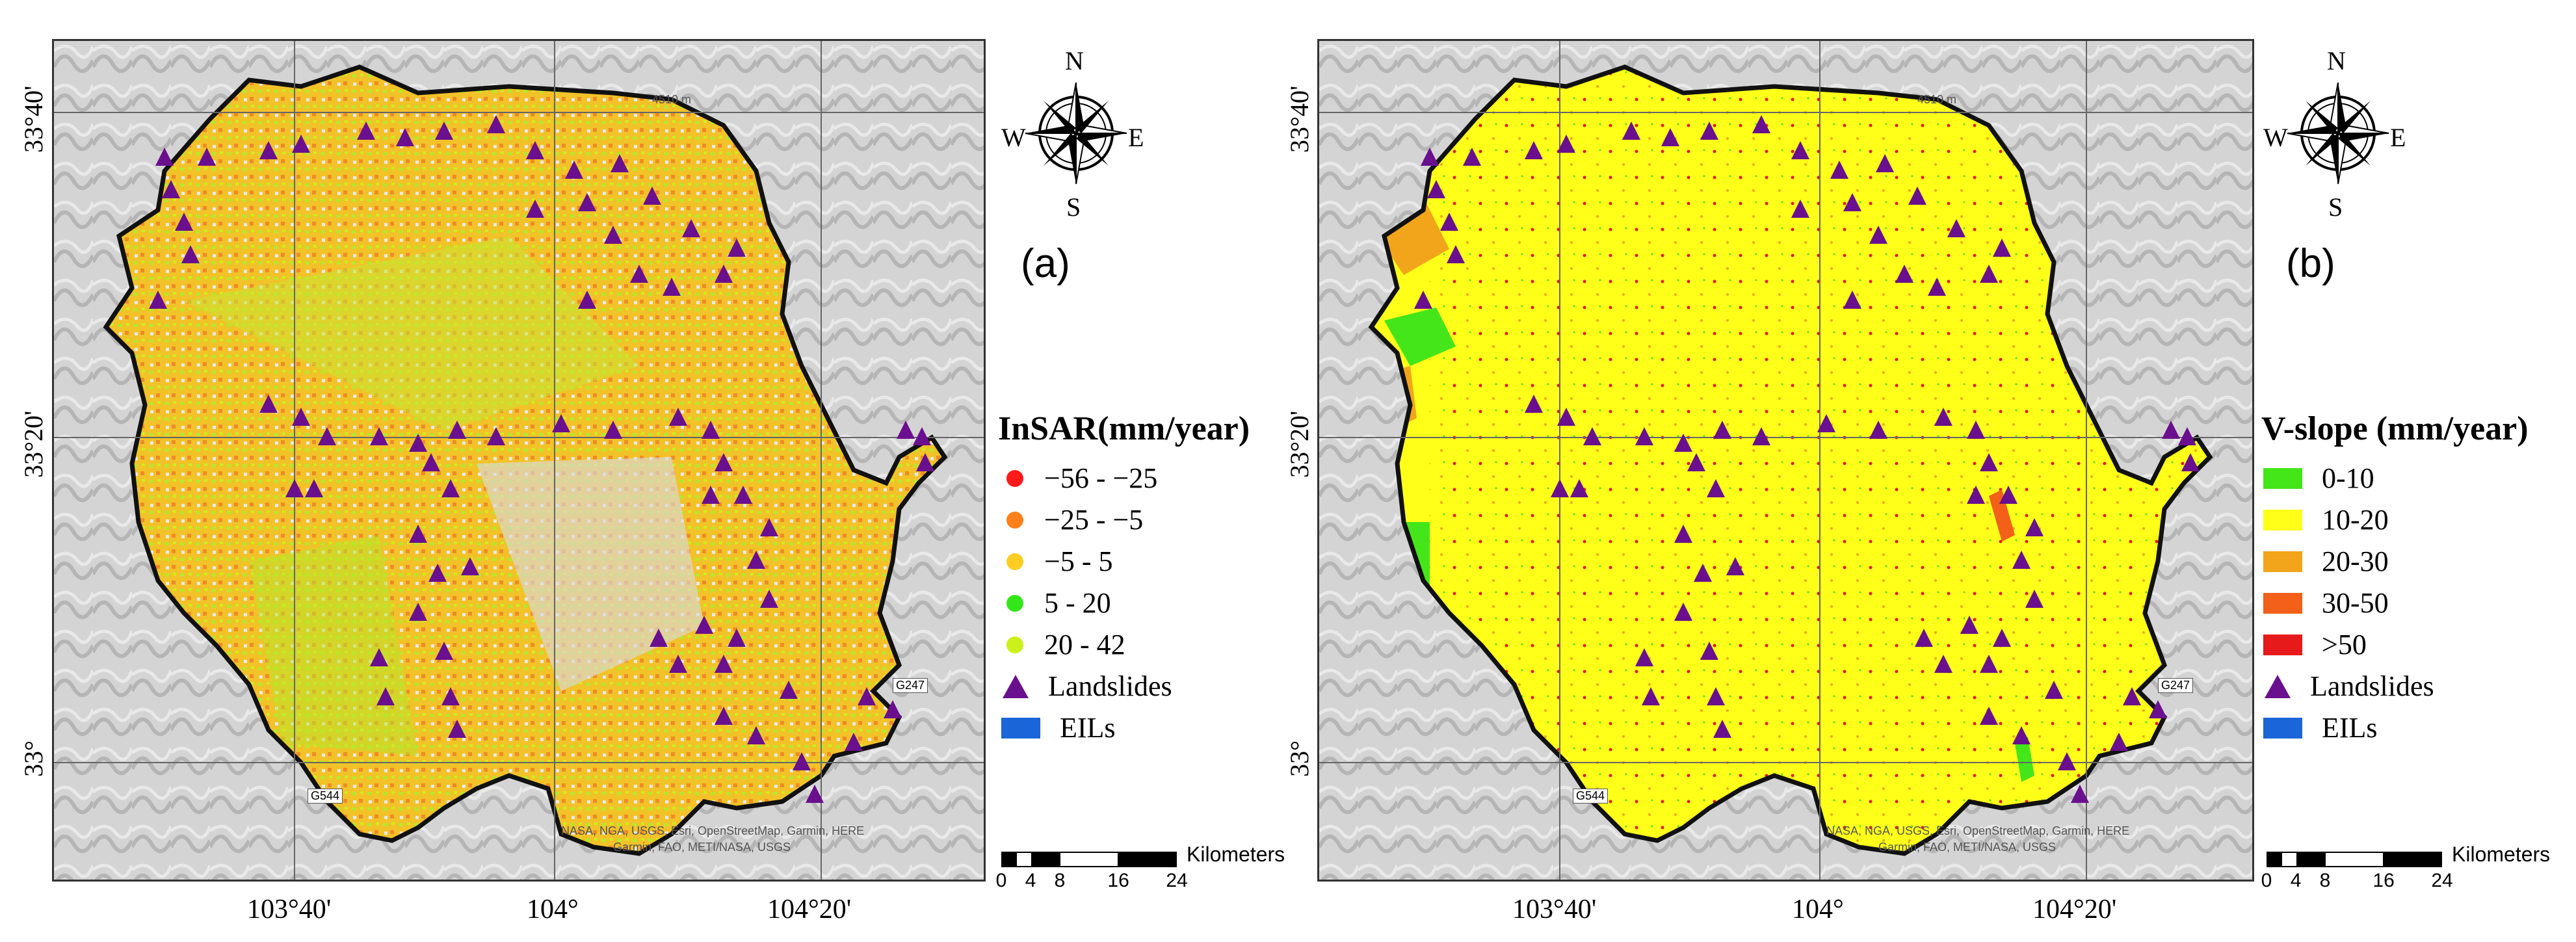  I want to click on landslide-triangle-icon, so click(1016, 686).